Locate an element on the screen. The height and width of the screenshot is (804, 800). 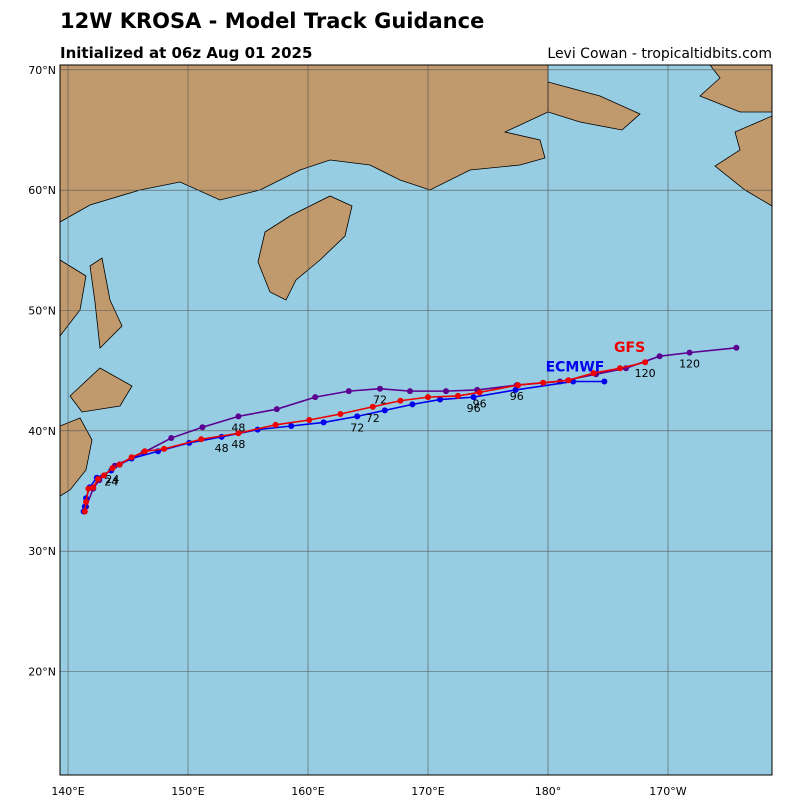
title: 12W KROSA - Model Track Guidance is located at coordinates (272, 21).